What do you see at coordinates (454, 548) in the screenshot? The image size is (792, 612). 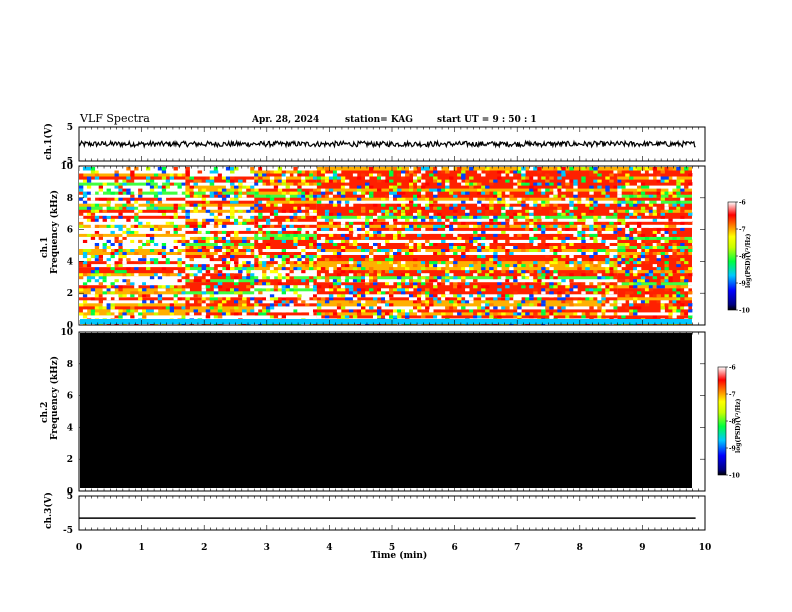 I see `x-tick-label: 6` at bounding box center [454, 548].